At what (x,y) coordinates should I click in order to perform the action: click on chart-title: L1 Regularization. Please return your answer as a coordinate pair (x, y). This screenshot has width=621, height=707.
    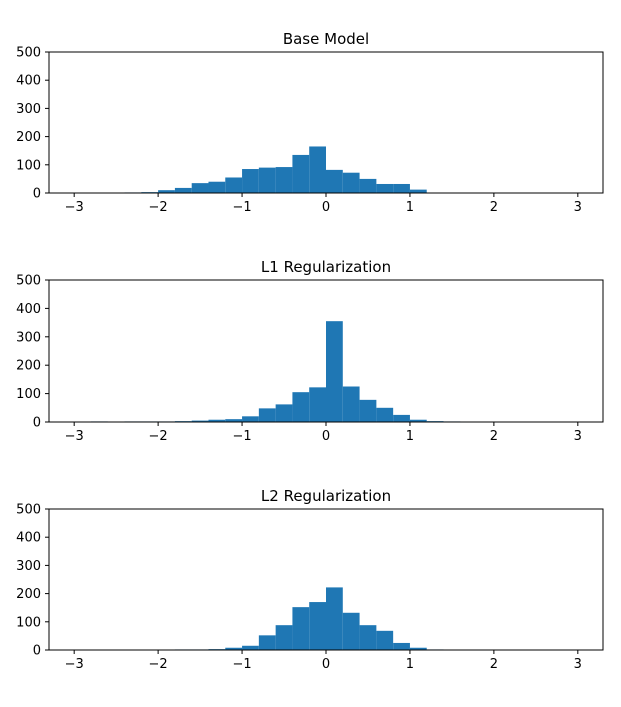
    Looking at the image, I should click on (326, 267).